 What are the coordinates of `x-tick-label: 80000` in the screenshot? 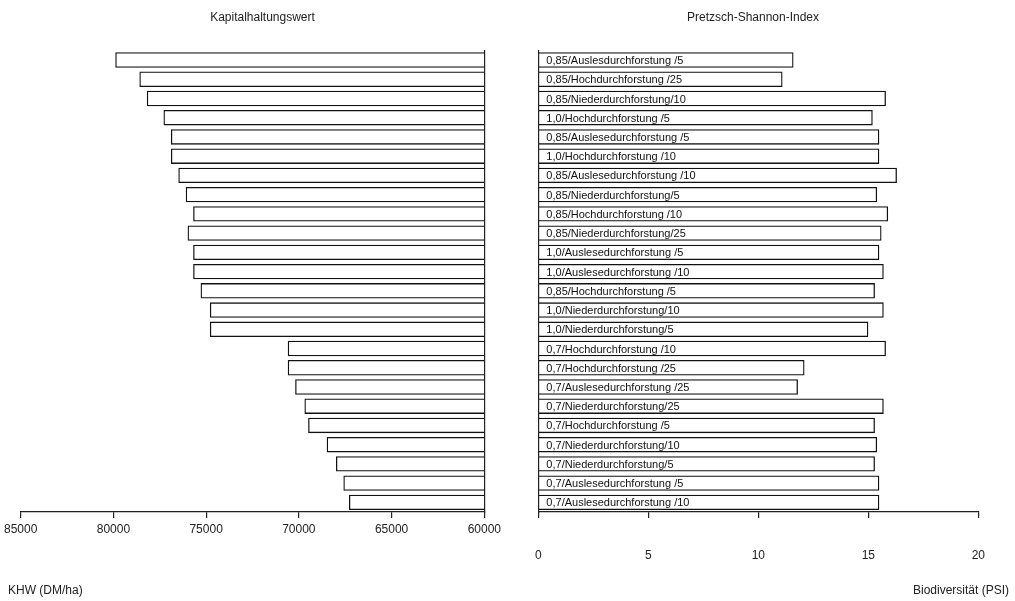 It's located at (113, 528).